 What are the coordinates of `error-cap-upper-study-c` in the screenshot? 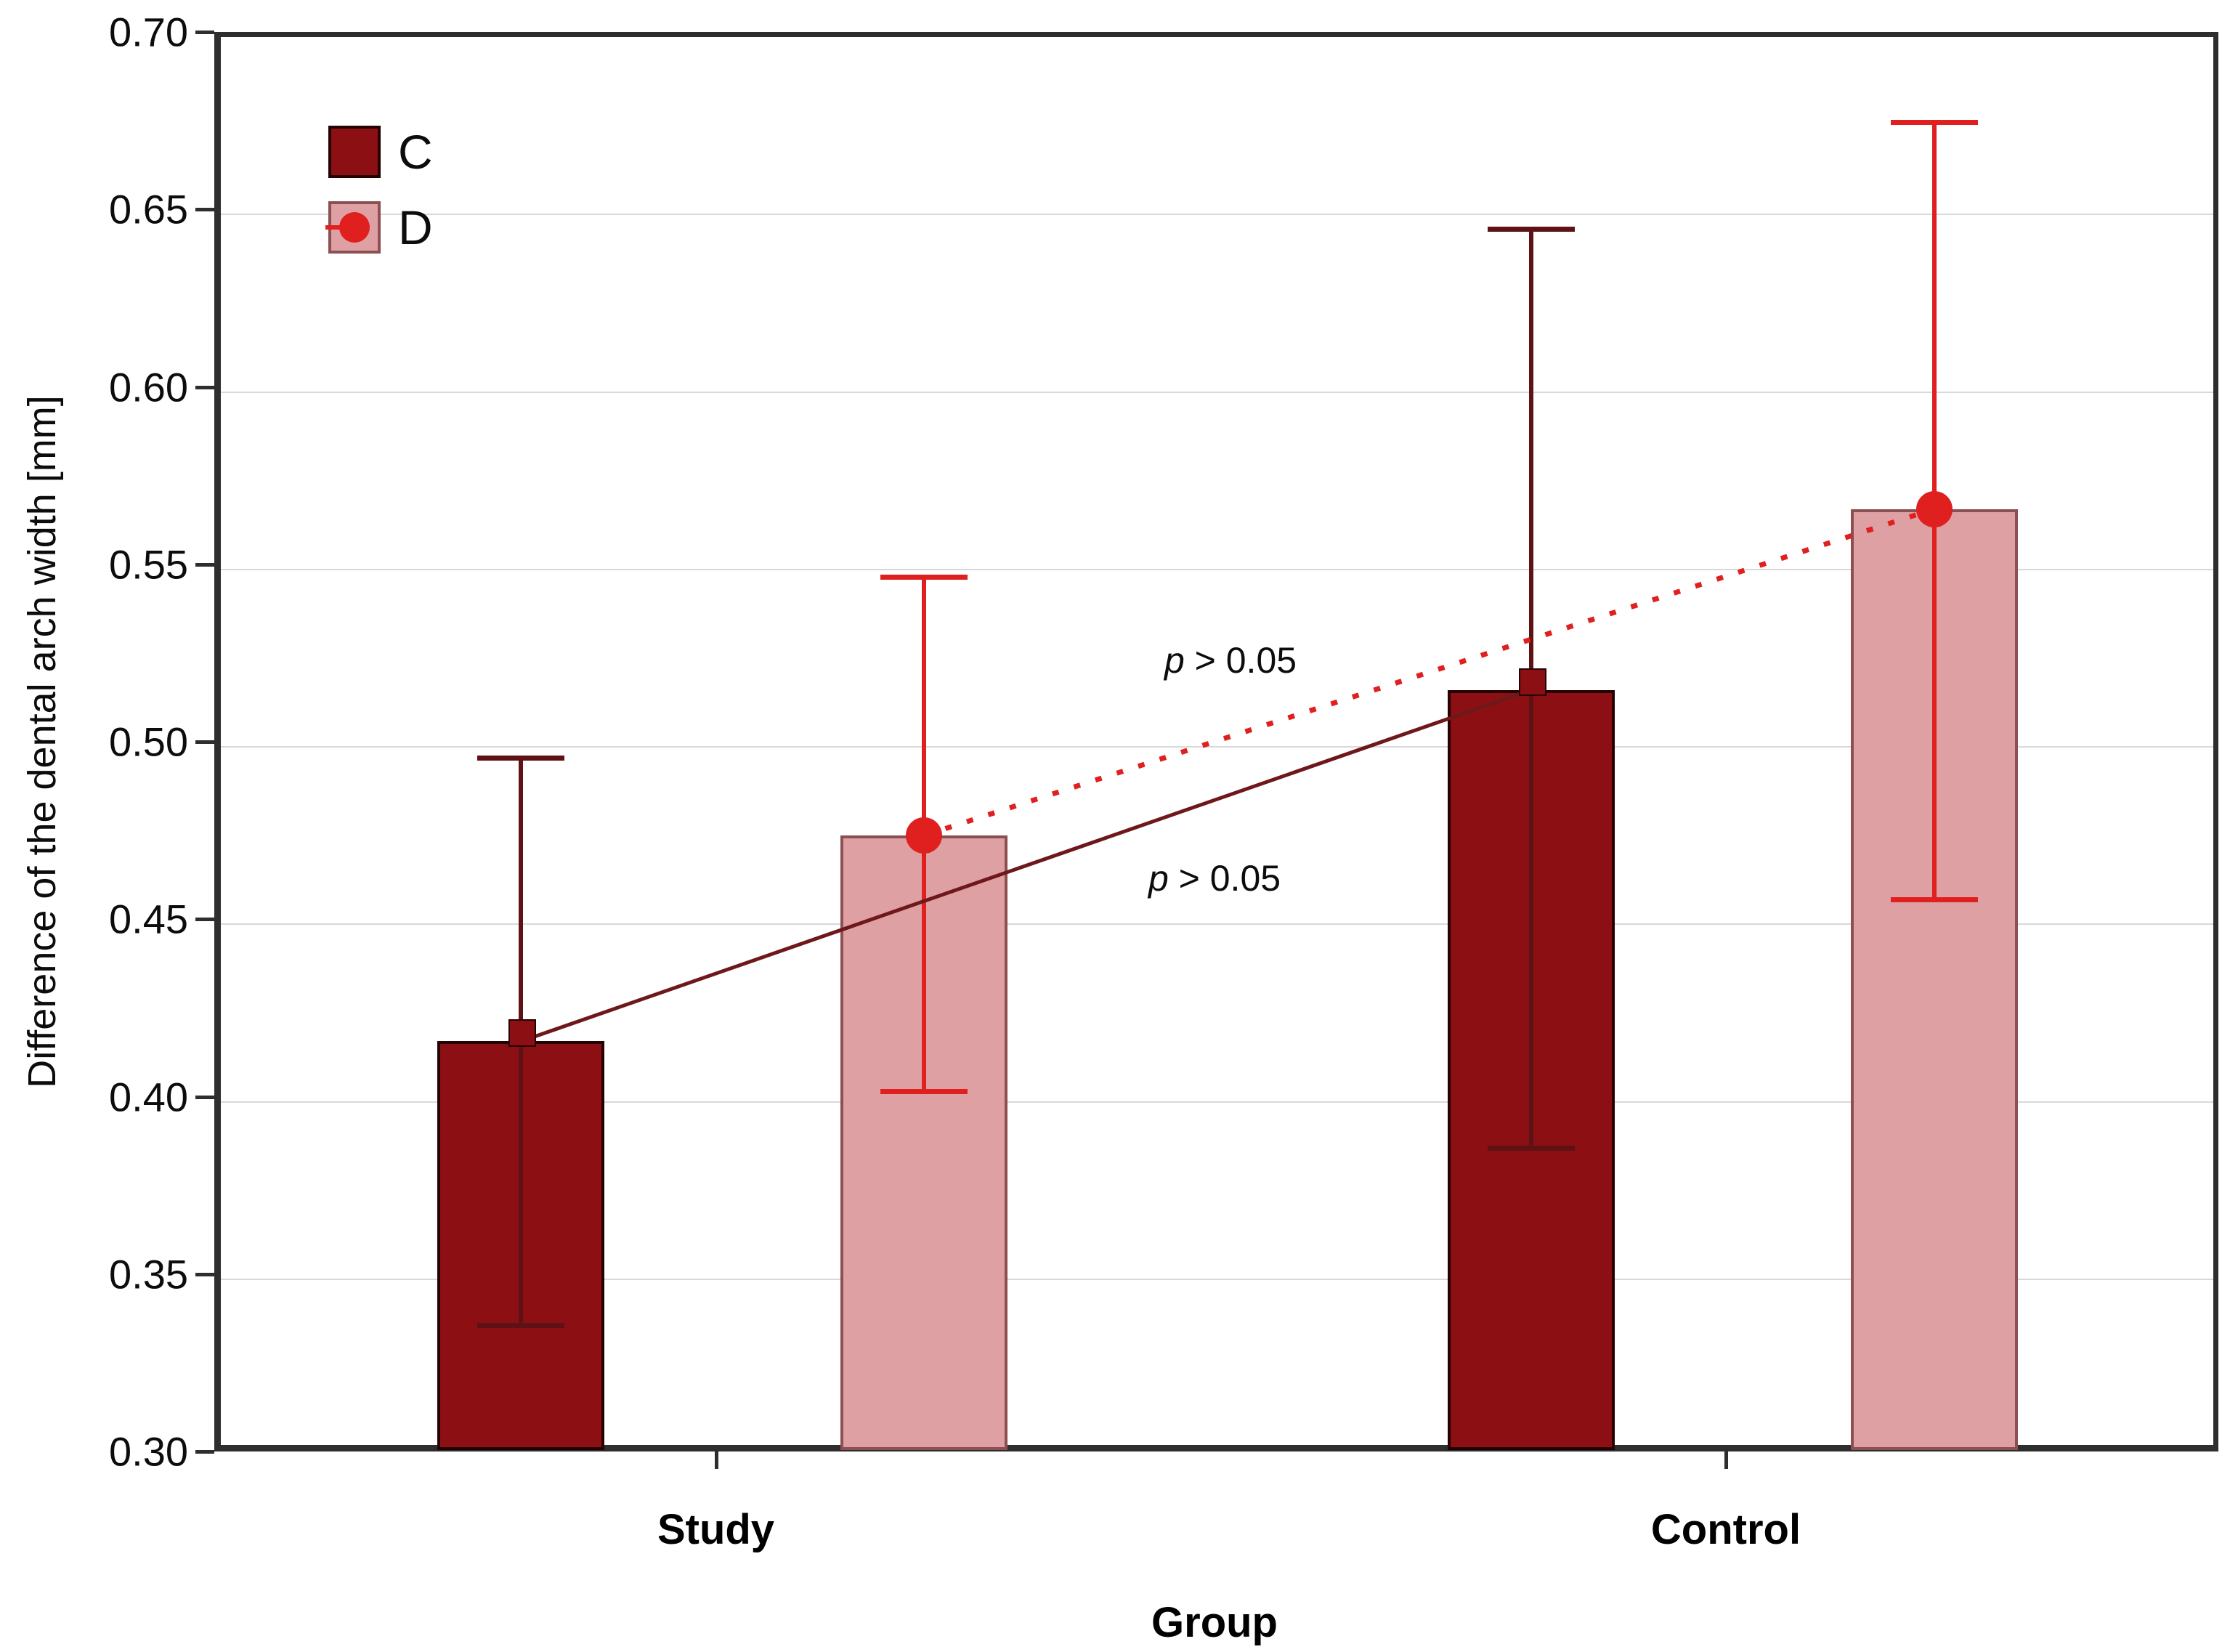 It's located at (520, 758).